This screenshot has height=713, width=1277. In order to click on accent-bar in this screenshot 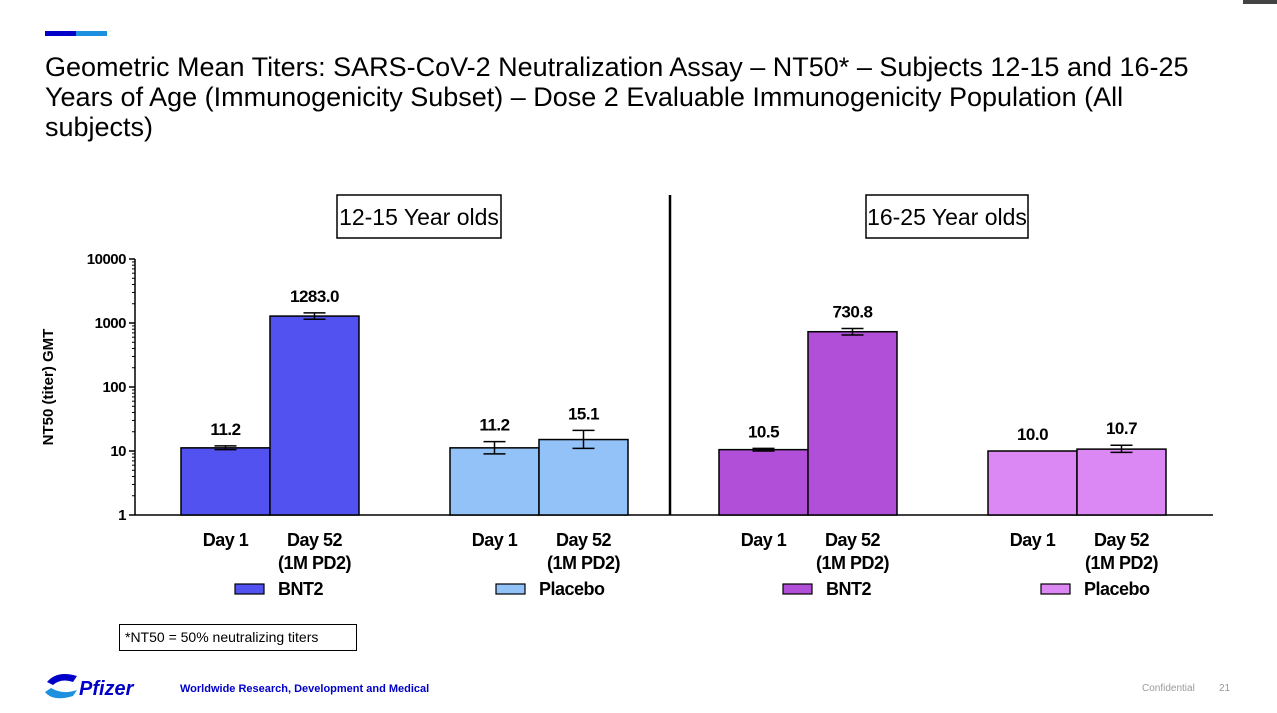, I will do `click(76, 33)`.